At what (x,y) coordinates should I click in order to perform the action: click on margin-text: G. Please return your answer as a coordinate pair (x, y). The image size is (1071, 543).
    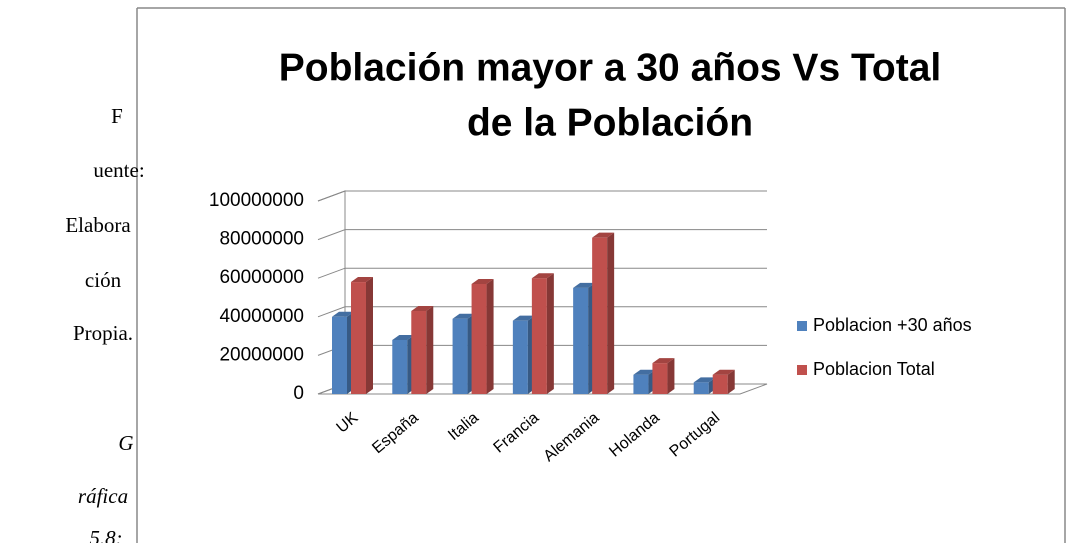
    Looking at the image, I should click on (125, 443).